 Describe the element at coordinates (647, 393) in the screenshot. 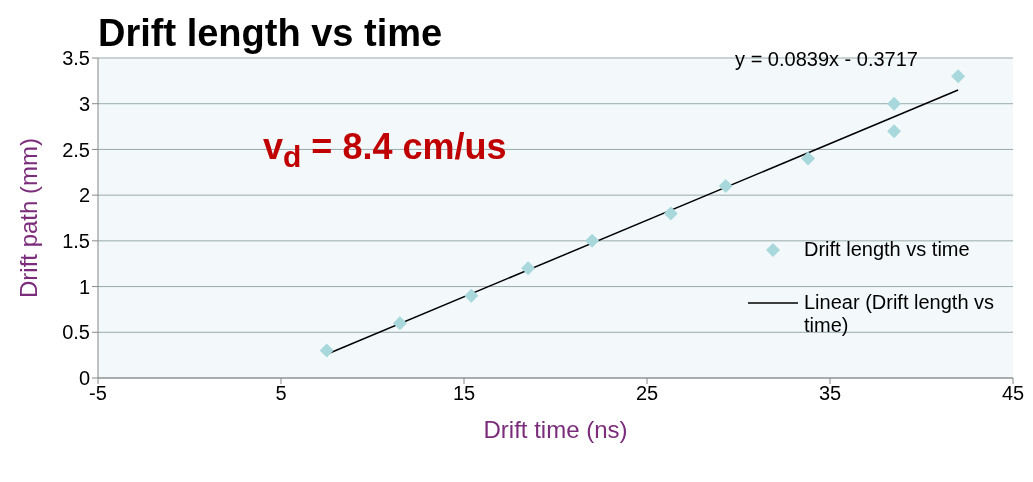

I see `x-tick-label: 25` at that location.